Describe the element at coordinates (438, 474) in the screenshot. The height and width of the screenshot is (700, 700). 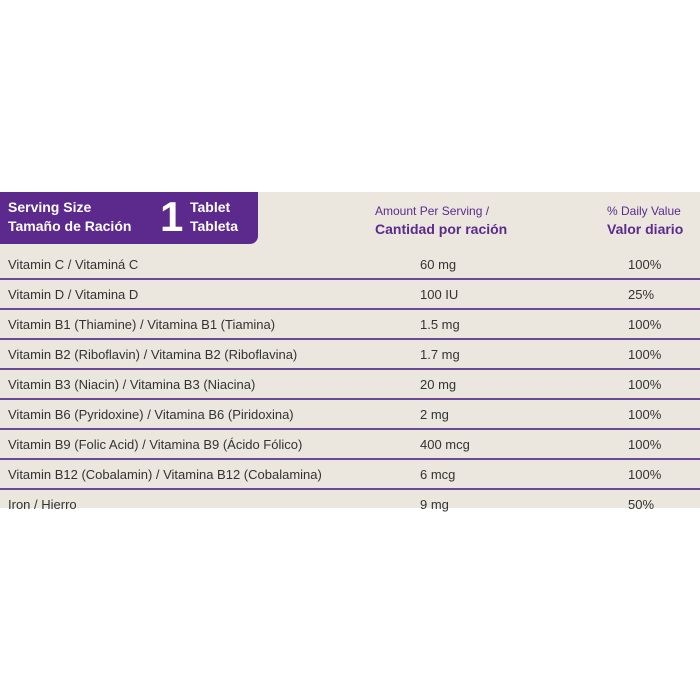
I see `nutrient-amount: 6 mcg` at that location.